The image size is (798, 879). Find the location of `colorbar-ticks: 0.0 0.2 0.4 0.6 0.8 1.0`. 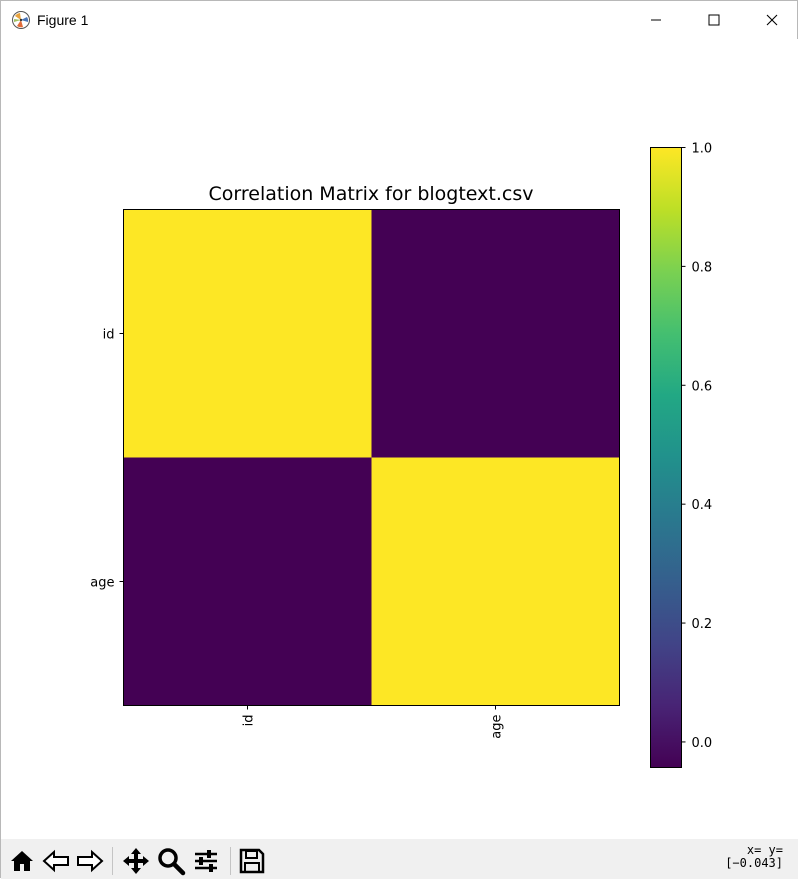

colorbar-ticks: 0.0 0.2 0.4 0.6 0.8 1.0 is located at coordinates (697, 446).